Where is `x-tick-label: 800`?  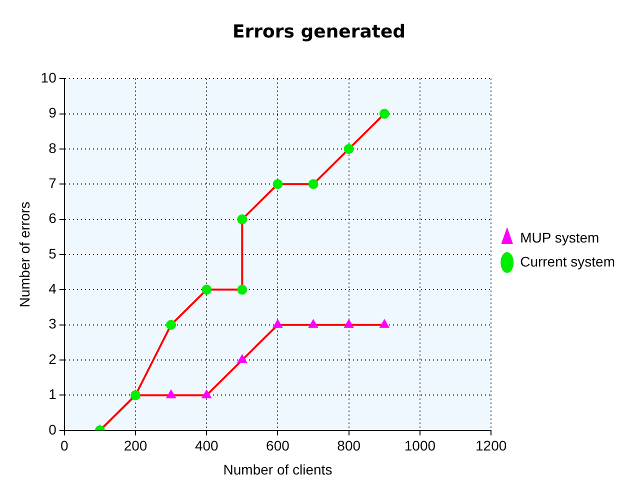
x-tick-label: 800 is located at coordinates (349, 446).